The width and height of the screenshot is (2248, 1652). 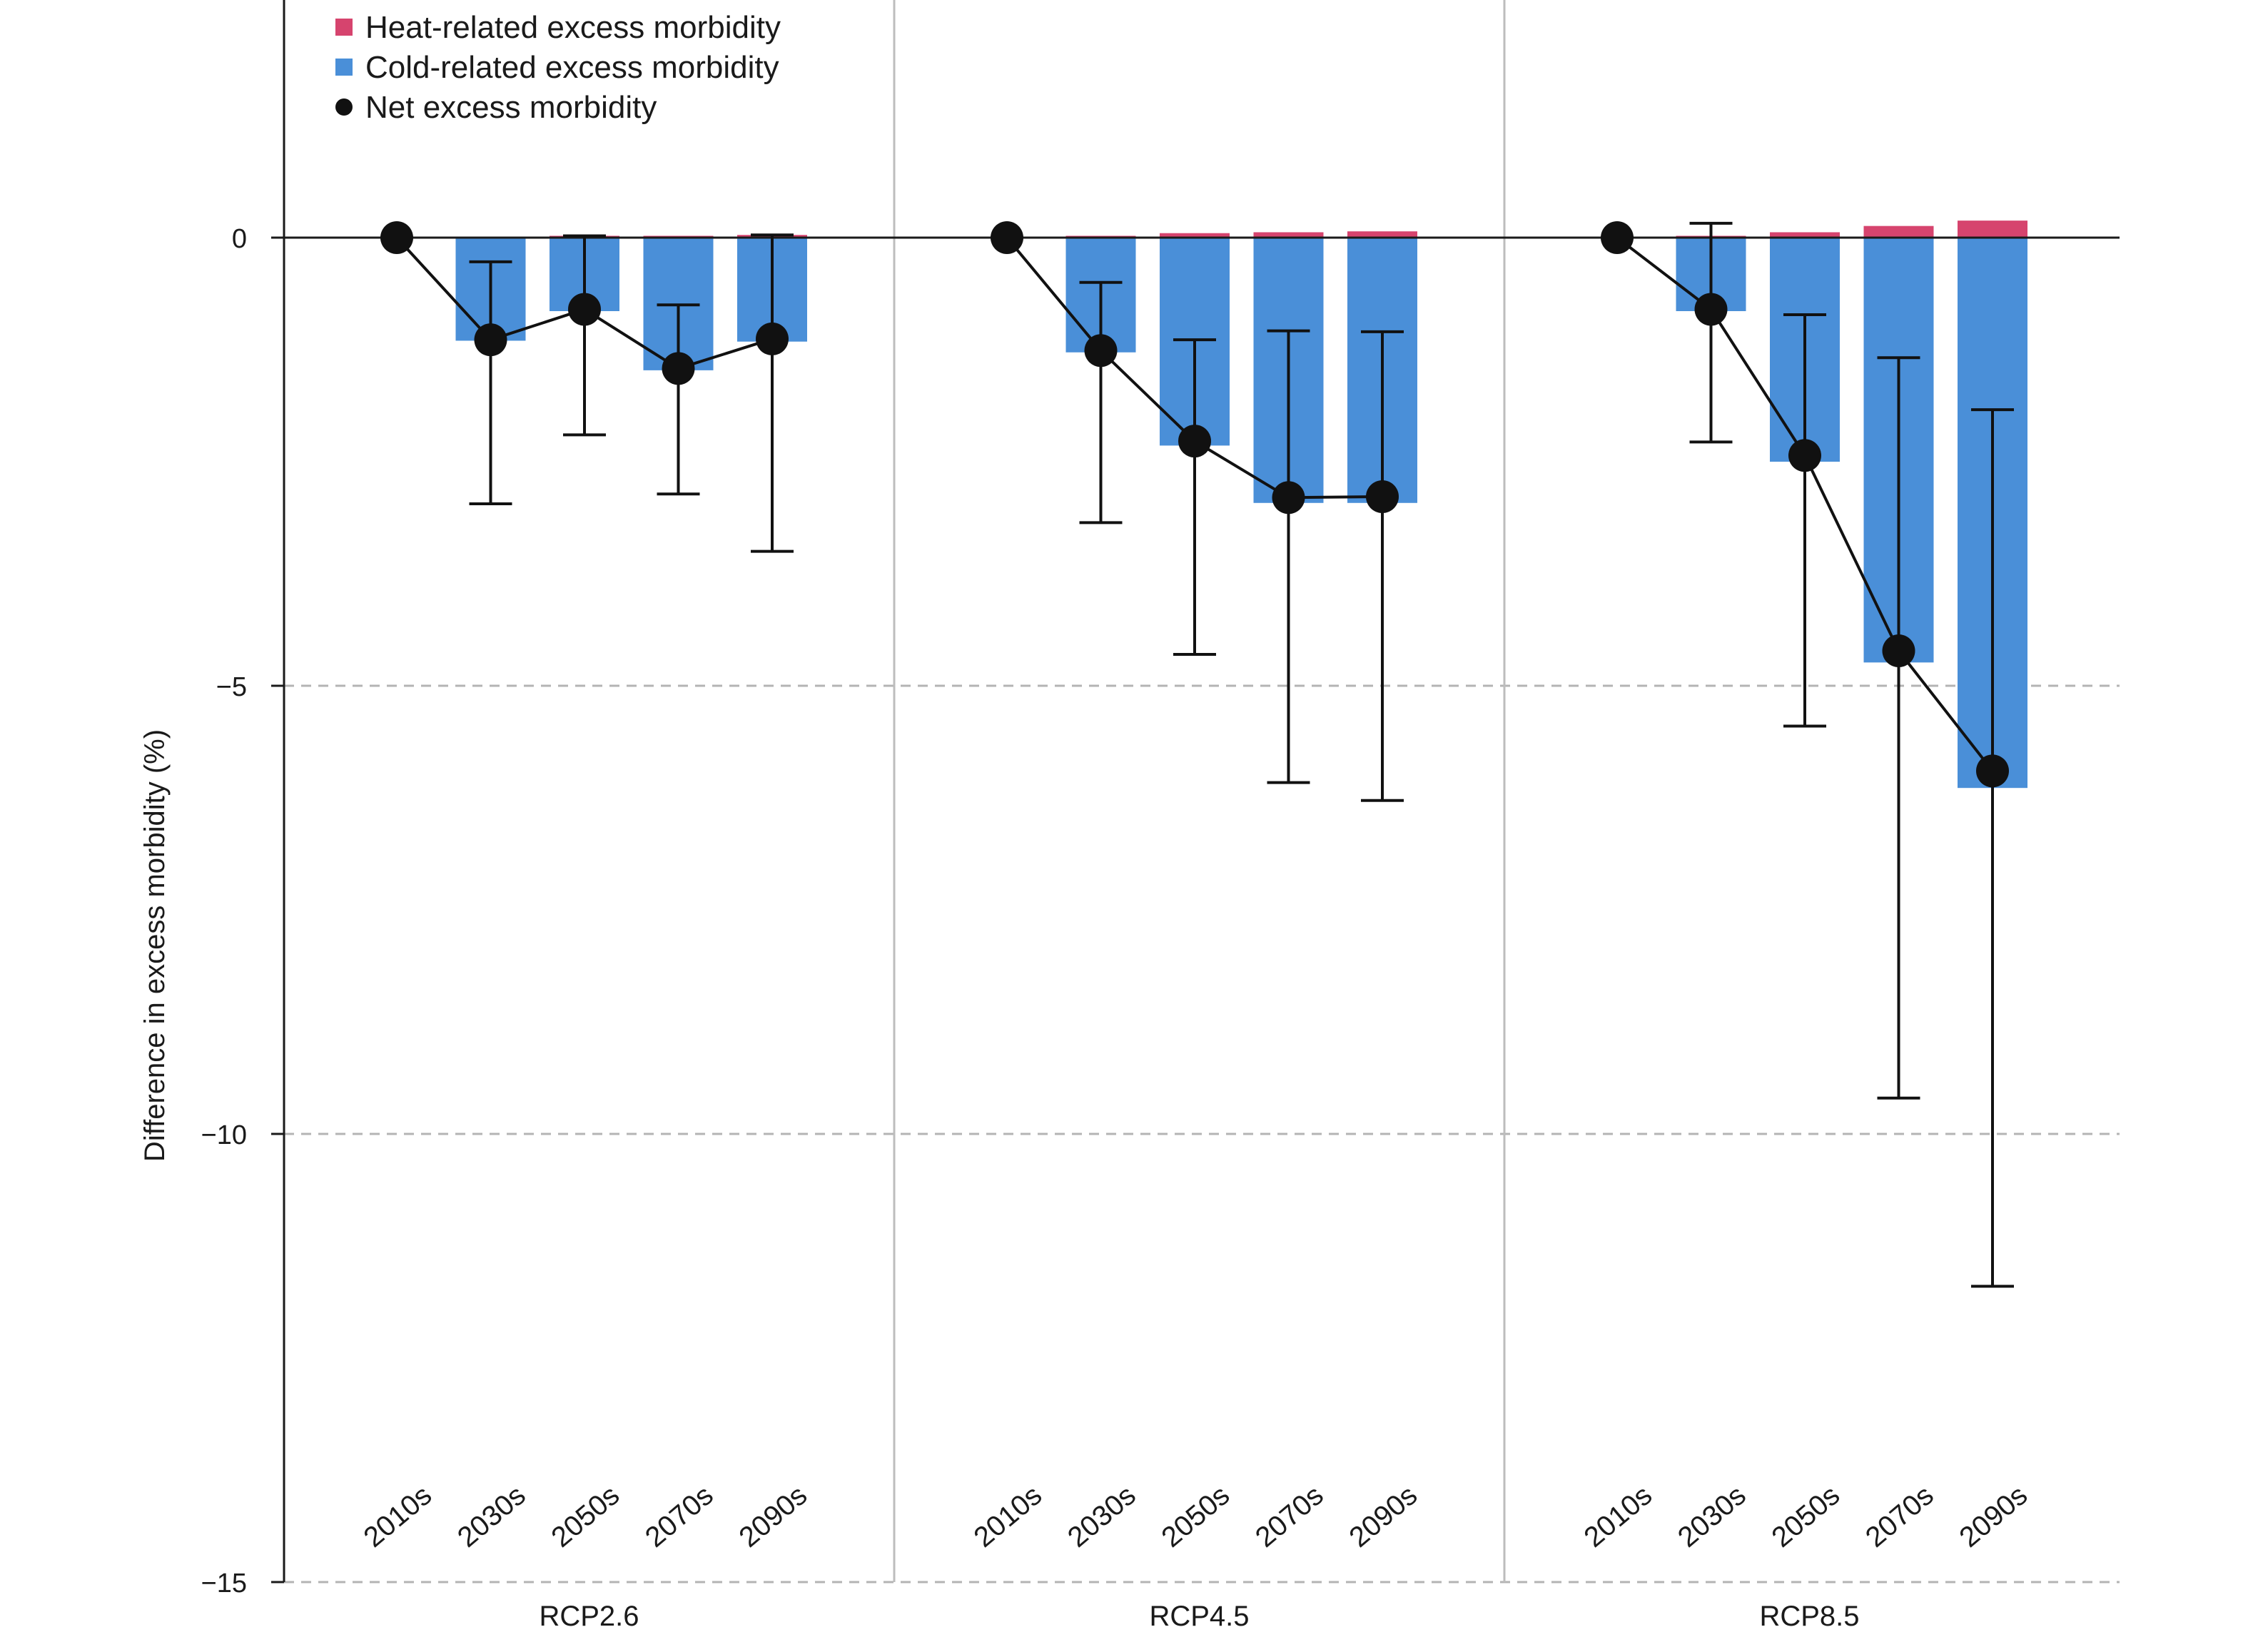 What do you see at coordinates (224, 1135) in the screenshot?
I see `y-tick-label: −10` at bounding box center [224, 1135].